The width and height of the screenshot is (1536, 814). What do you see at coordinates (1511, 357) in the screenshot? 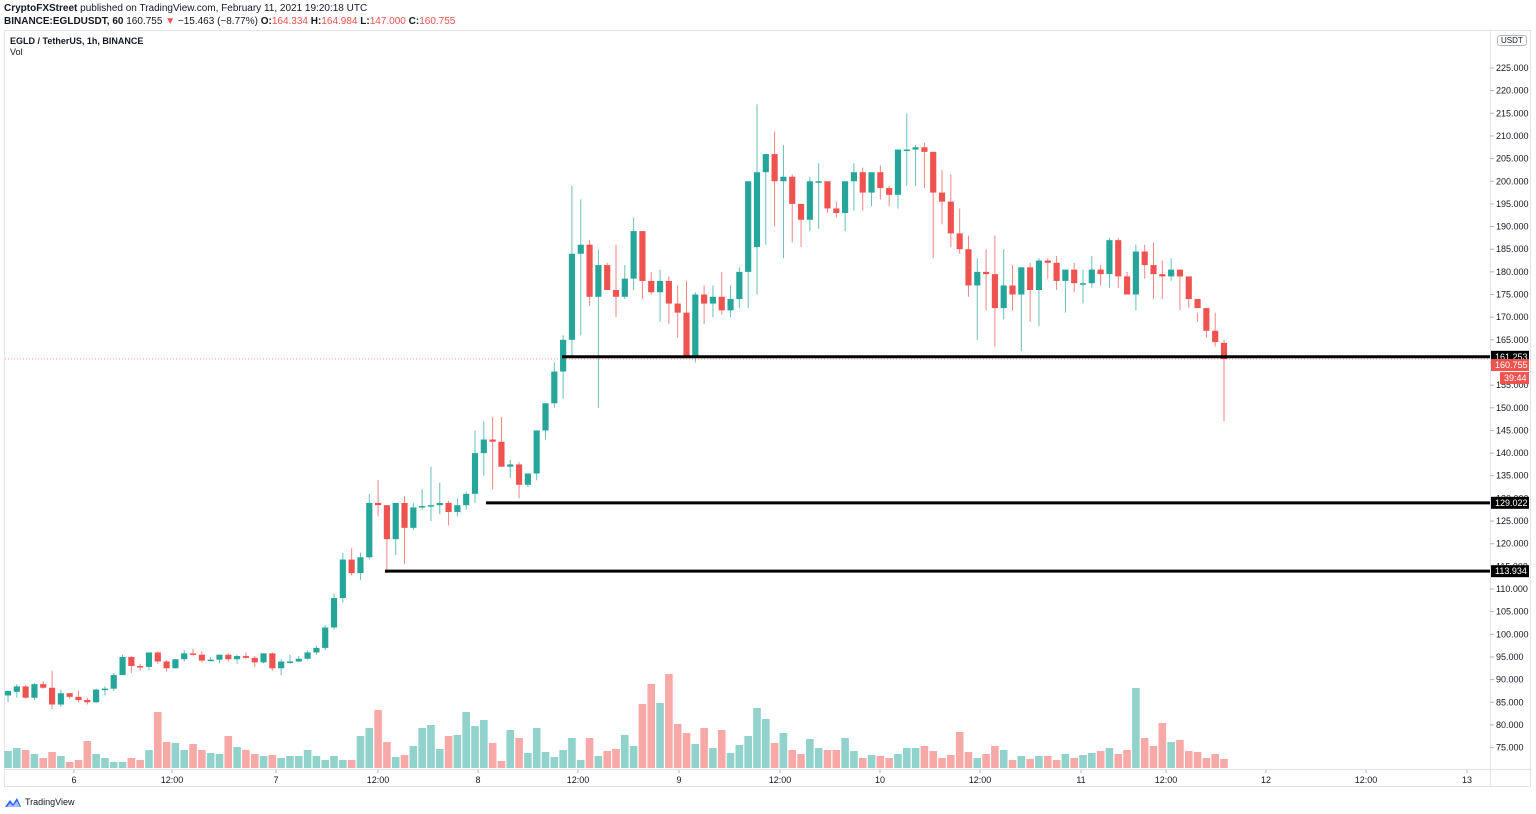
I see `price-label: 161.253` at bounding box center [1511, 357].